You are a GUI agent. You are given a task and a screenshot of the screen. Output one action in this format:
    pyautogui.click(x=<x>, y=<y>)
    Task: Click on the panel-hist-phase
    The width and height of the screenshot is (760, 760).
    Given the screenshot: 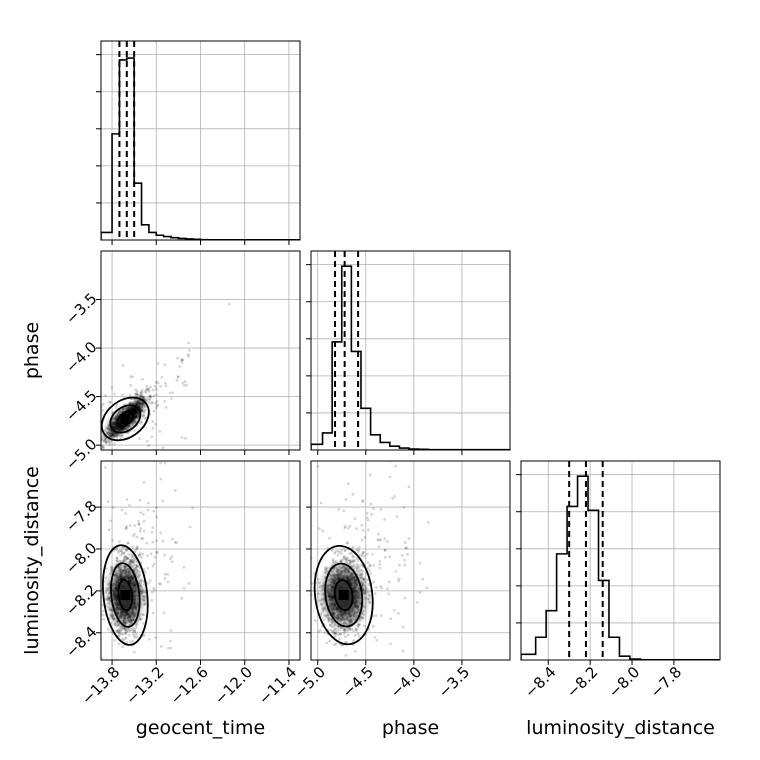 What is the action you would take?
    pyautogui.click(x=408, y=352)
    